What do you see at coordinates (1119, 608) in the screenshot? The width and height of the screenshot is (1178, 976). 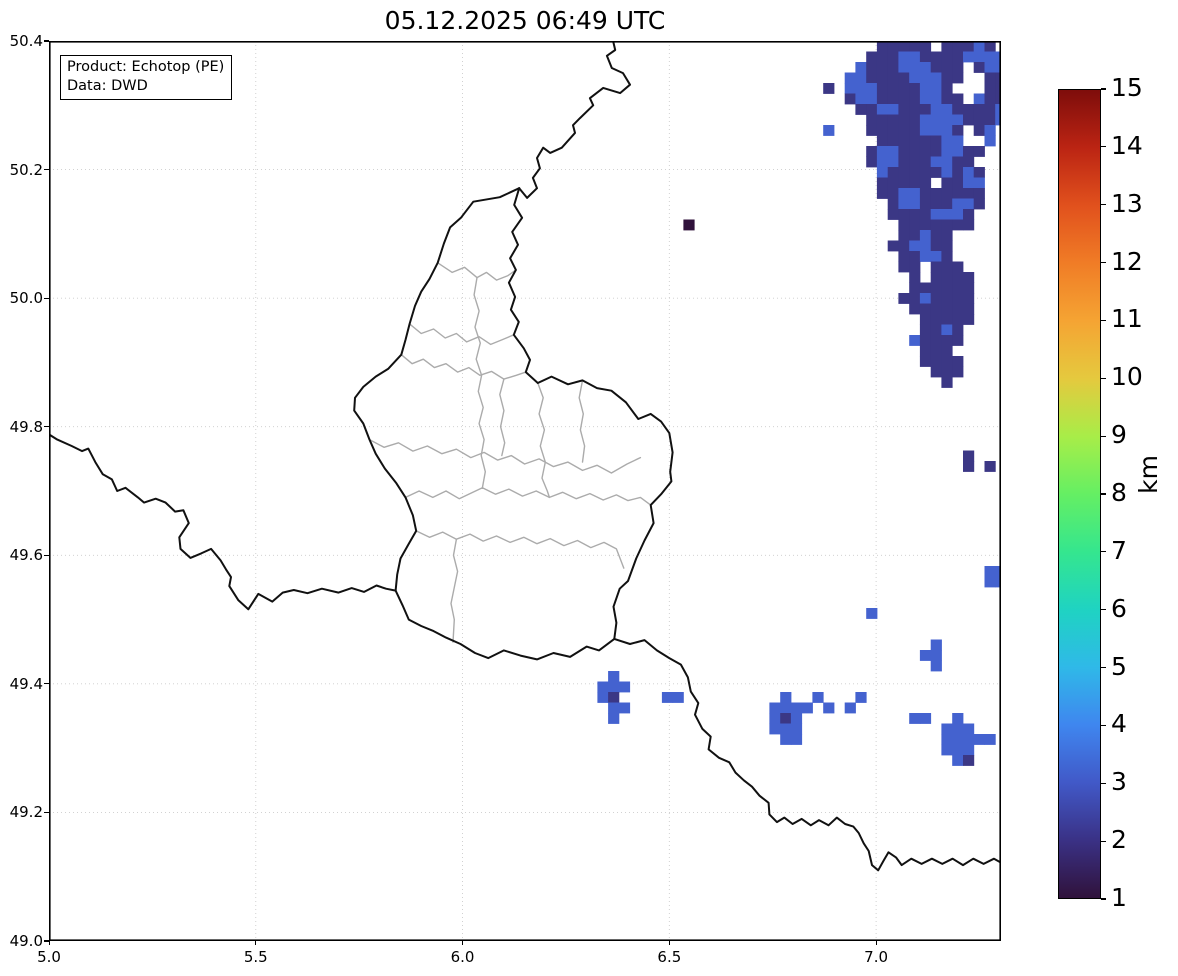 I see `colorbar-tick-label: 6` at bounding box center [1119, 608].